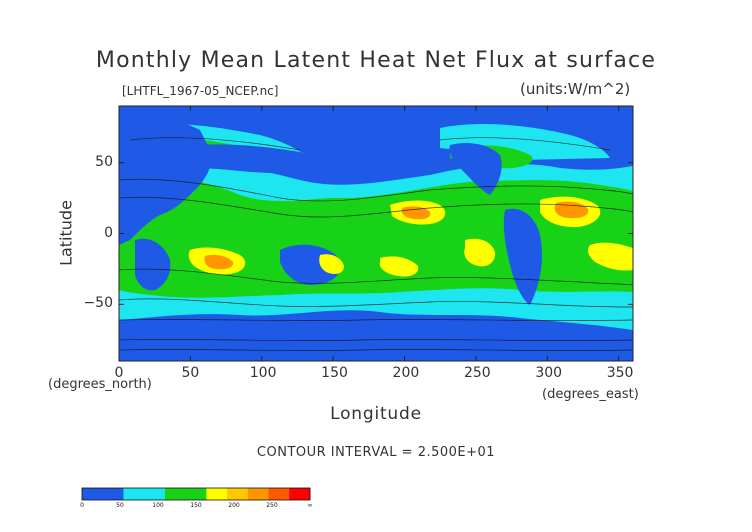  I want to click on x-tick-250: 250, so click(477, 373).